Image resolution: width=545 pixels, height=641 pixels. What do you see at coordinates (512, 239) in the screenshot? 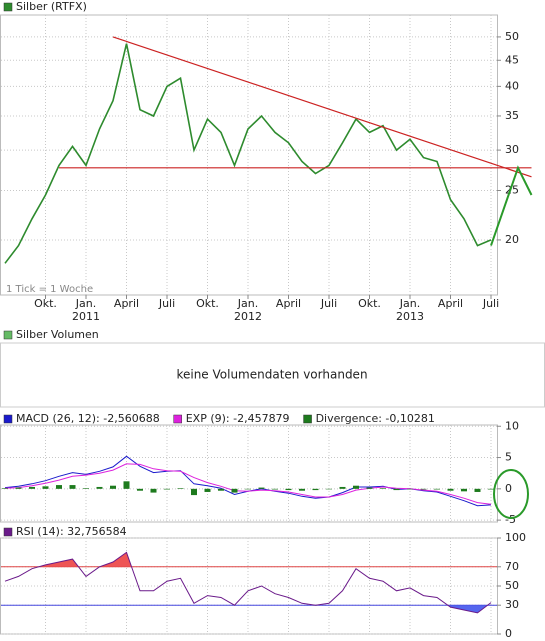
I see `y-tick-label: 20` at bounding box center [512, 239].